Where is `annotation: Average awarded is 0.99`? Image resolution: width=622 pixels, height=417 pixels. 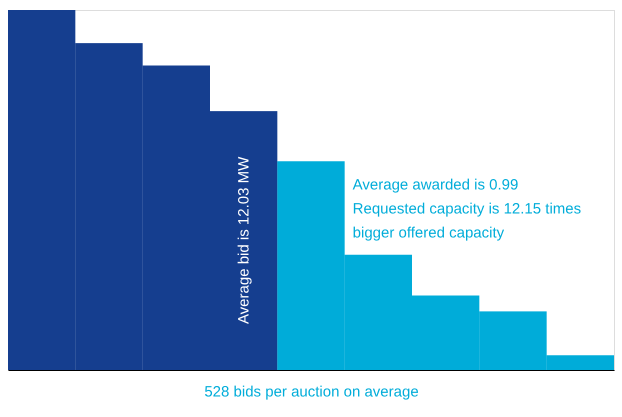 annotation: Average awarded is 0.99 is located at coordinates (435, 185).